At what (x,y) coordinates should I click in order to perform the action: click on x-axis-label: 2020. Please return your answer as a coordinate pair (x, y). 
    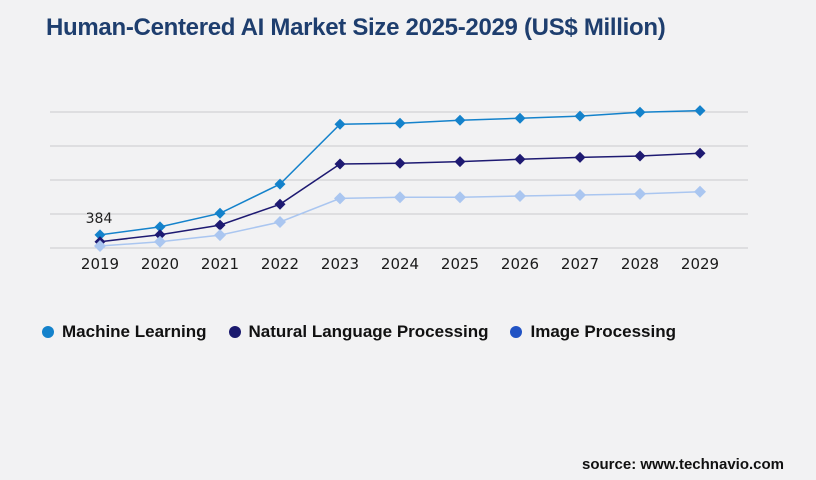
    Looking at the image, I should click on (160, 264).